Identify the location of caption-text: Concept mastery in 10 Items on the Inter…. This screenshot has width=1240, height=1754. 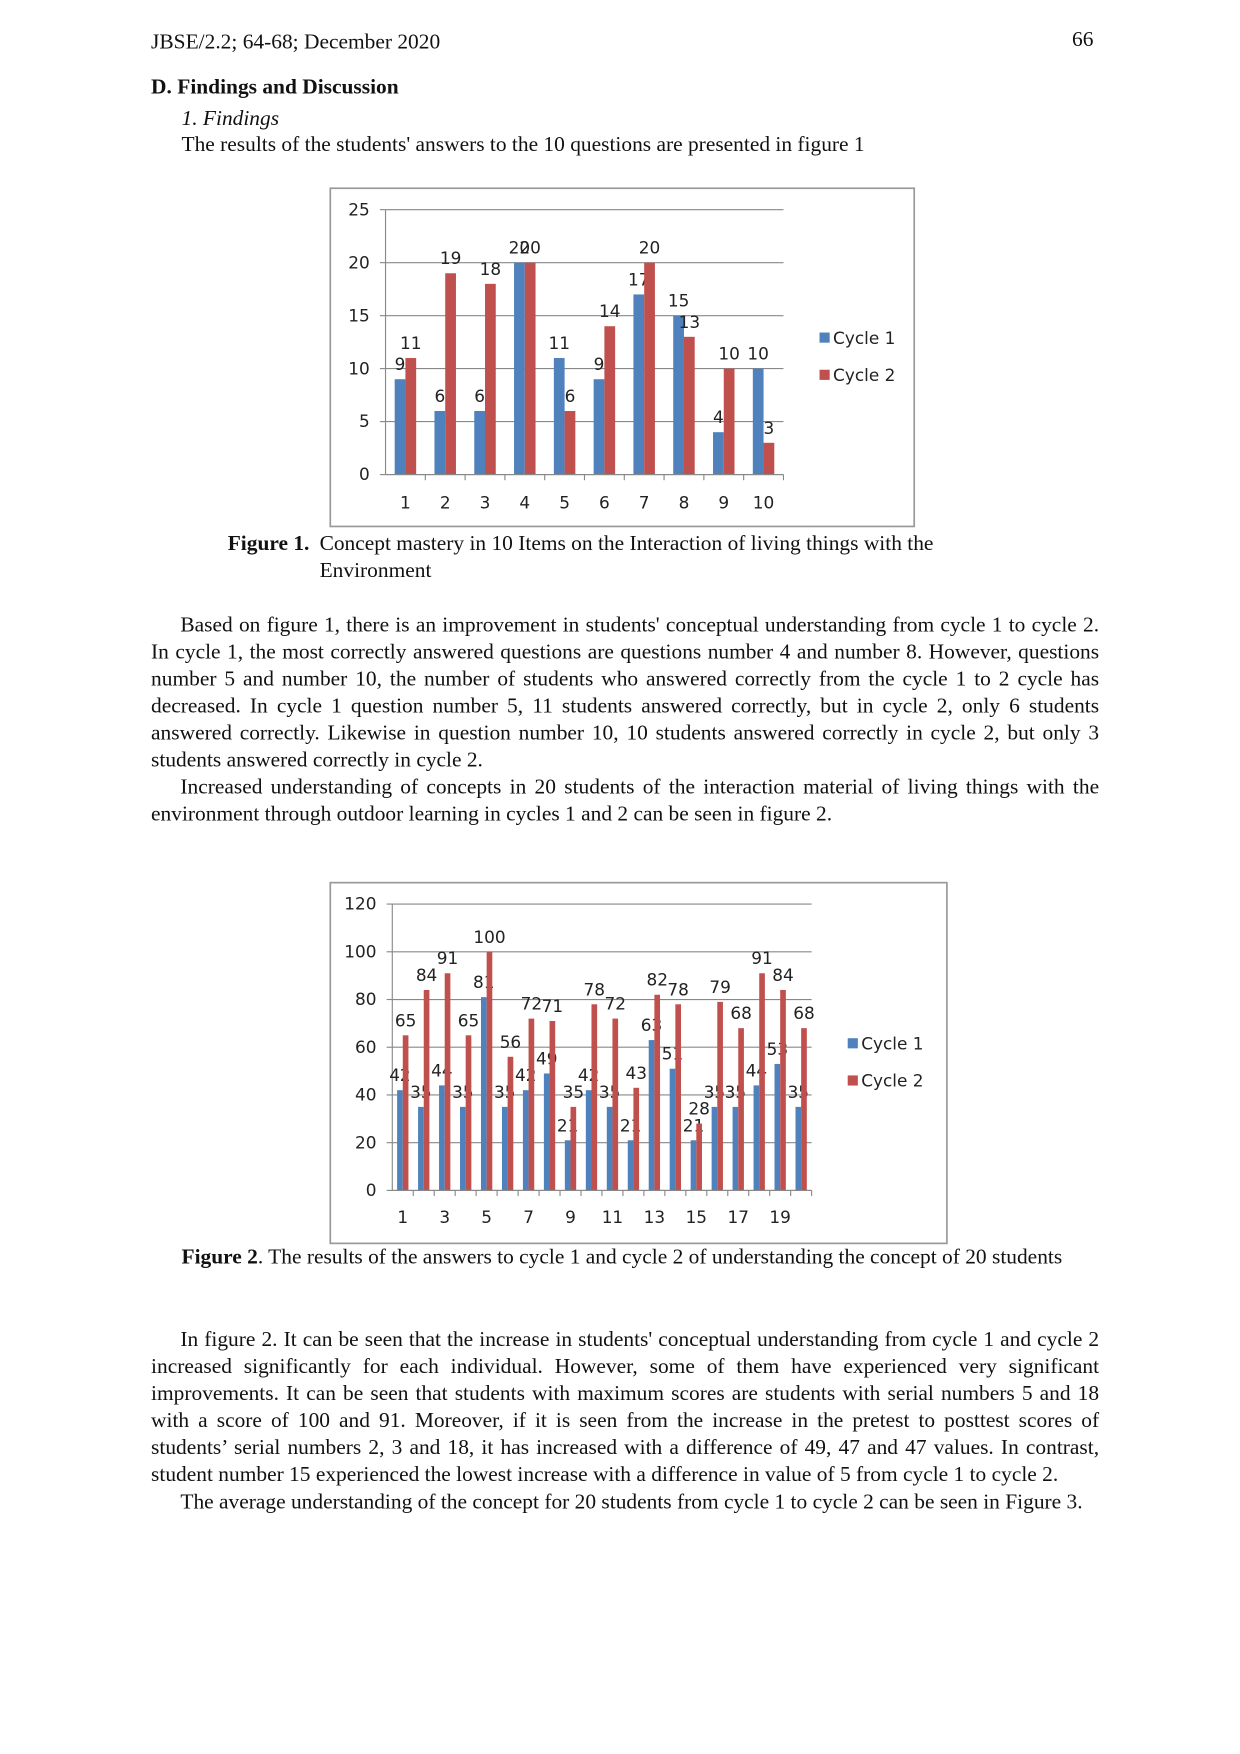
(626, 557).